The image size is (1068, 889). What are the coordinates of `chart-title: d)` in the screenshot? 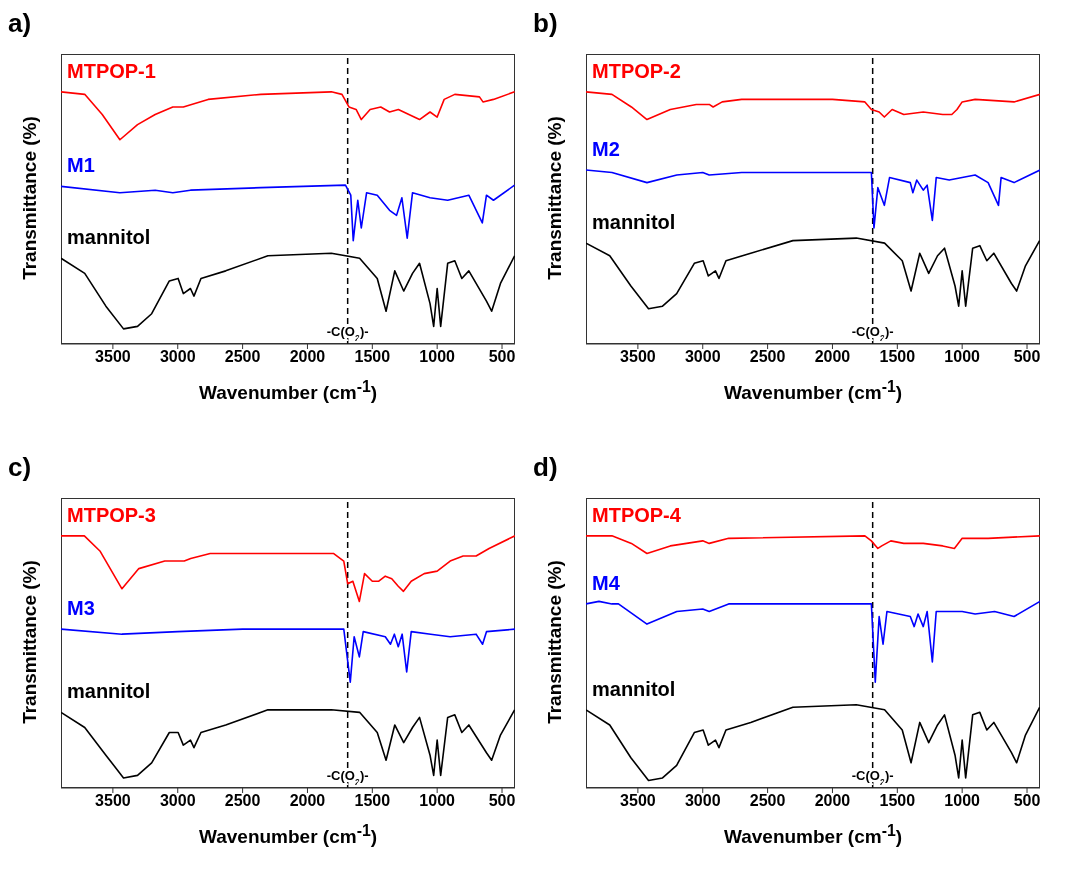 It's located at (545, 467).